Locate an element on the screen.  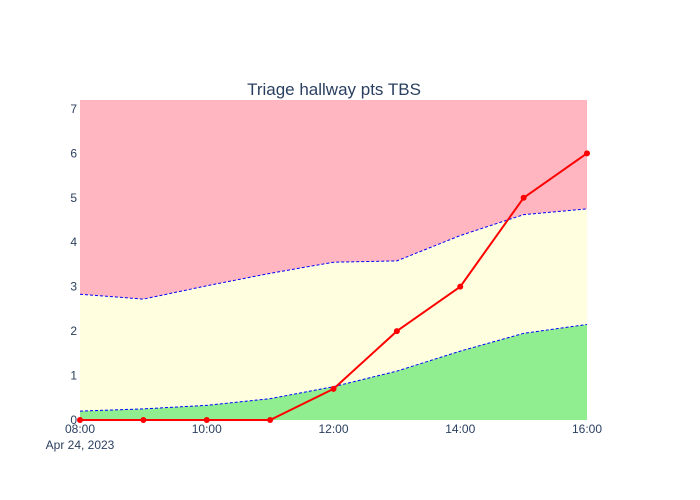
y-tick-label: 0 is located at coordinates (73, 420).